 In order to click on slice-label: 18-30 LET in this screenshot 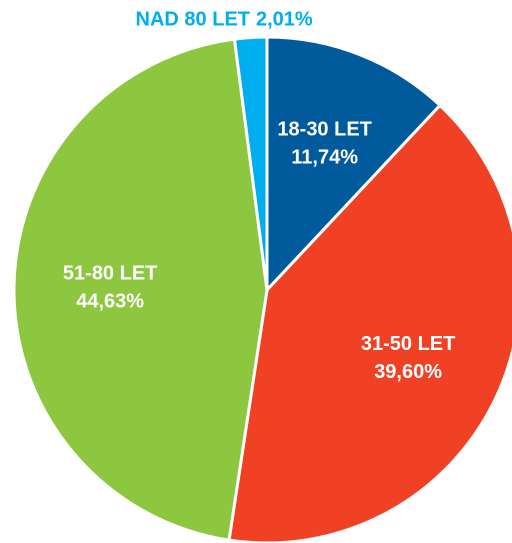, I will do `click(324, 129)`.